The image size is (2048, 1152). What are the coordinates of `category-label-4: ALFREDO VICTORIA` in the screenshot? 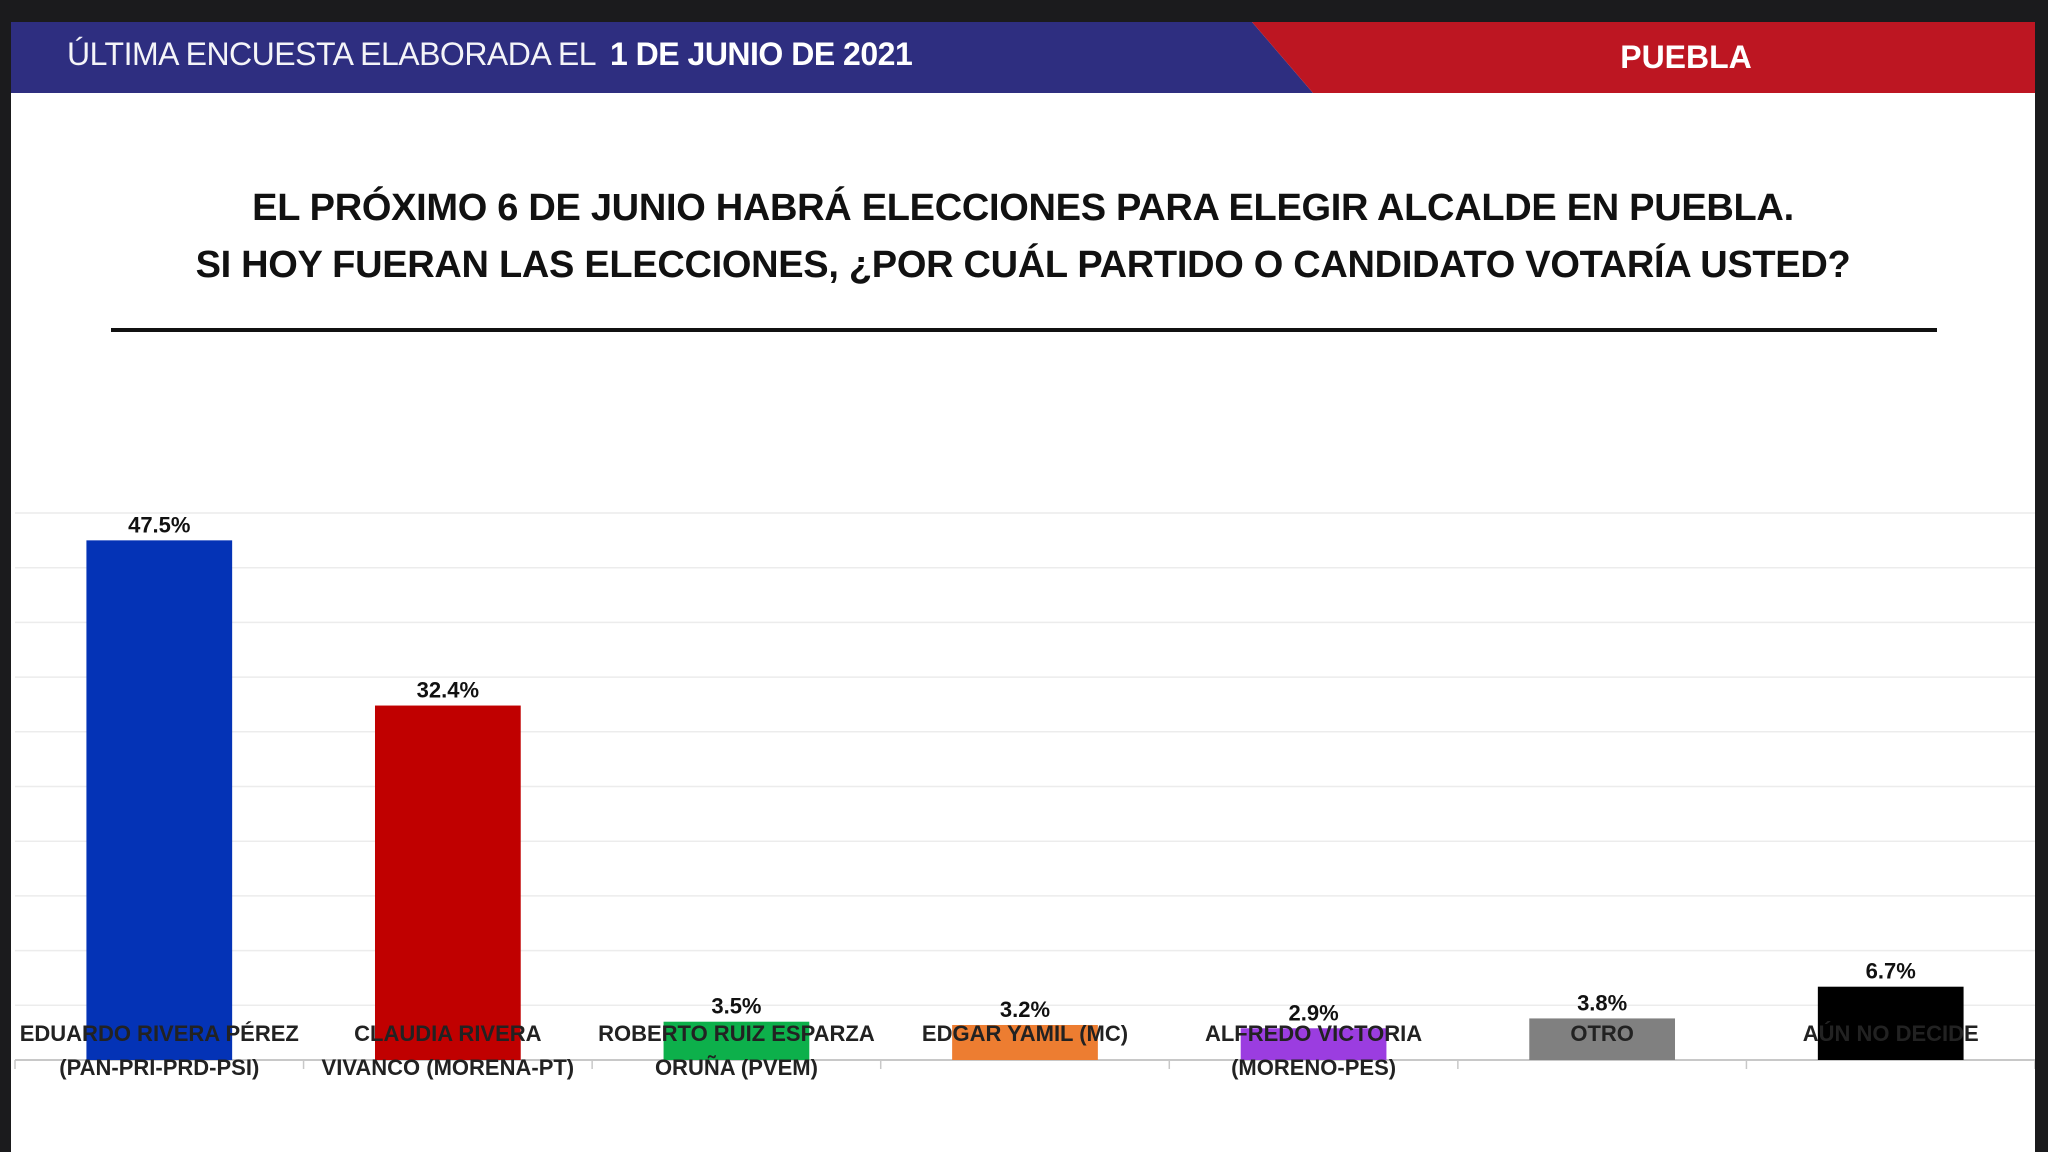 It's located at (1313, 1033).